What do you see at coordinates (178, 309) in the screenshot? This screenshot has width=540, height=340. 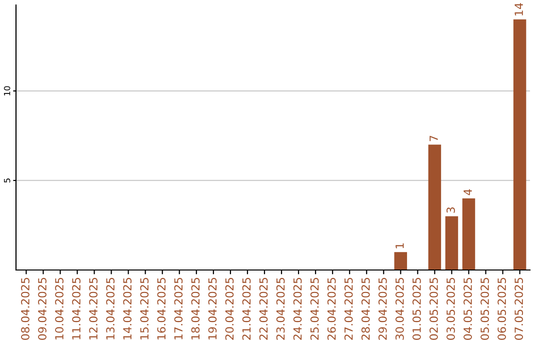 I see `x-tick-label: 17.04.2025` at bounding box center [178, 309].